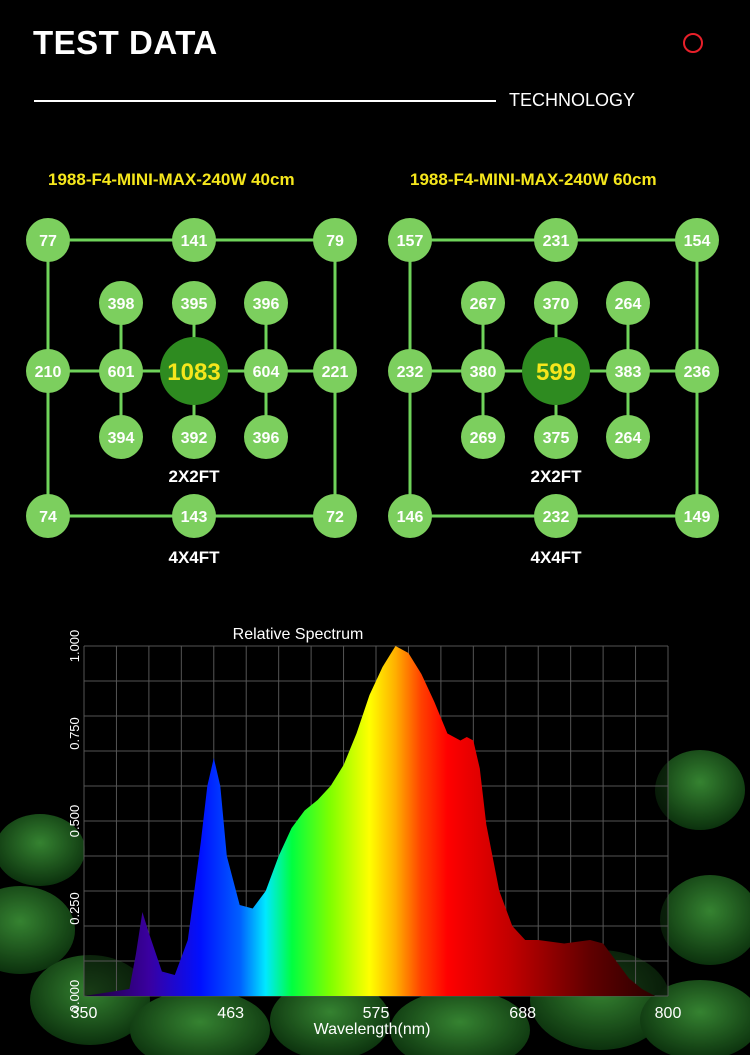  I want to click on chart-title: Relative Spectrum, so click(298, 634).